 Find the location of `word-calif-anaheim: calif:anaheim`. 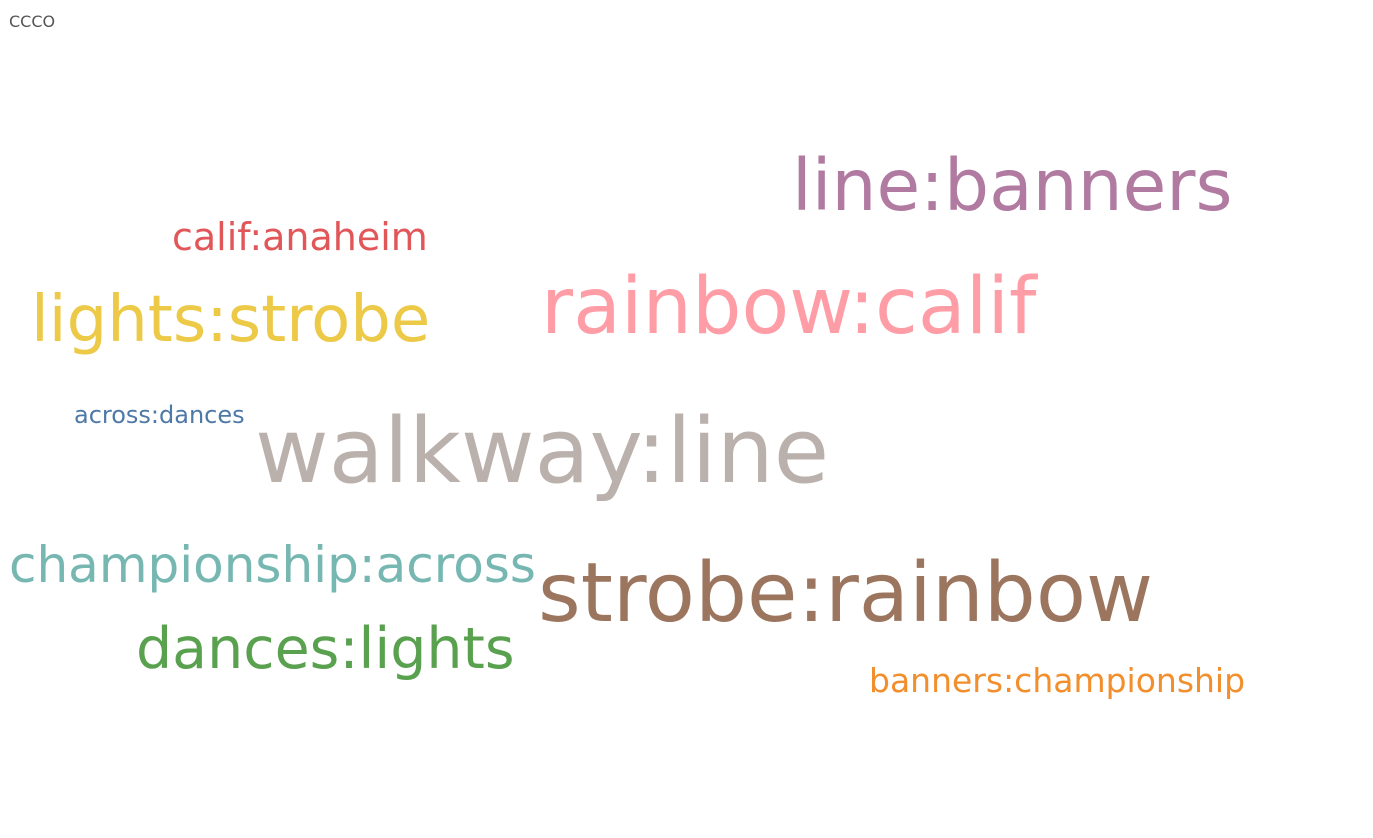

word-calif-anaheim: calif:anaheim is located at coordinates (300, 237).